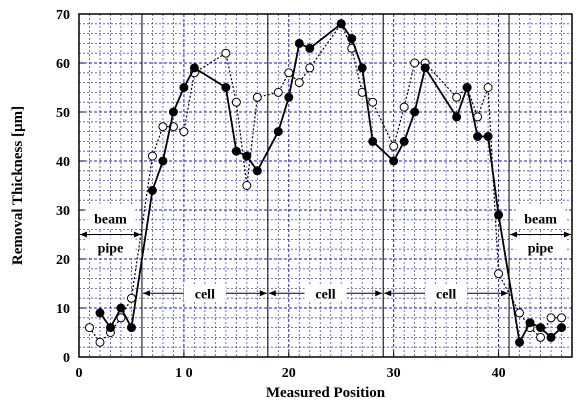 The image size is (577, 405). What do you see at coordinates (63, 309) in the screenshot?
I see `y-tick-label: 10` at bounding box center [63, 309].